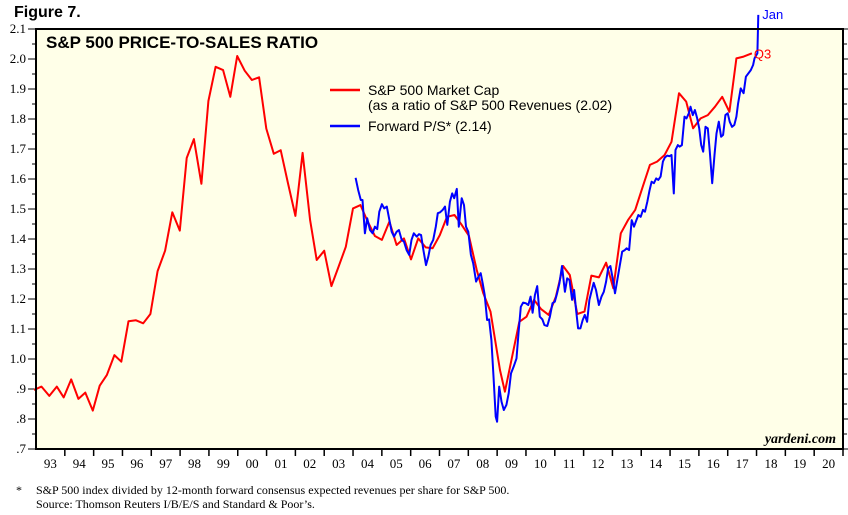  I want to click on y-tick-label: 2.1, so click(18, 28).